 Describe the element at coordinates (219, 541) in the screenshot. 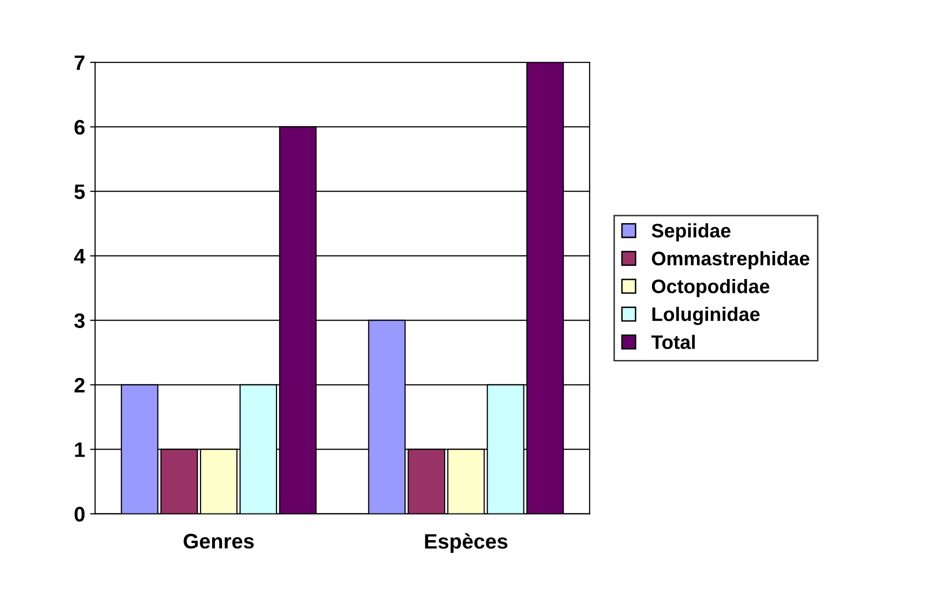

I see `x-tick-label: Genres` at that location.